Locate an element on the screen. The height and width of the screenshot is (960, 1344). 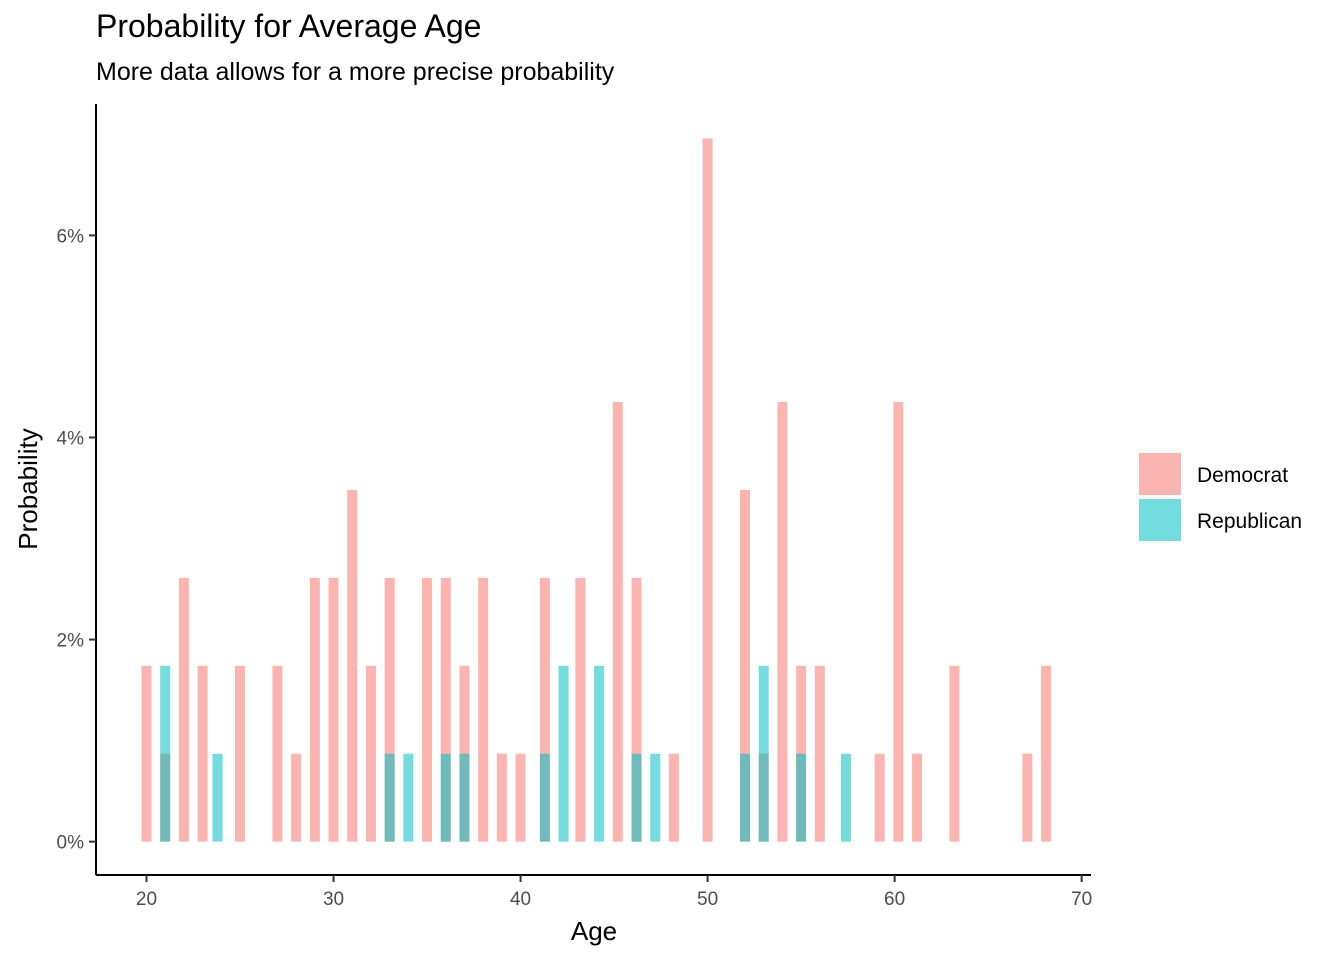
legend-label-democrat: Democrat is located at coordinates (1242, 475).